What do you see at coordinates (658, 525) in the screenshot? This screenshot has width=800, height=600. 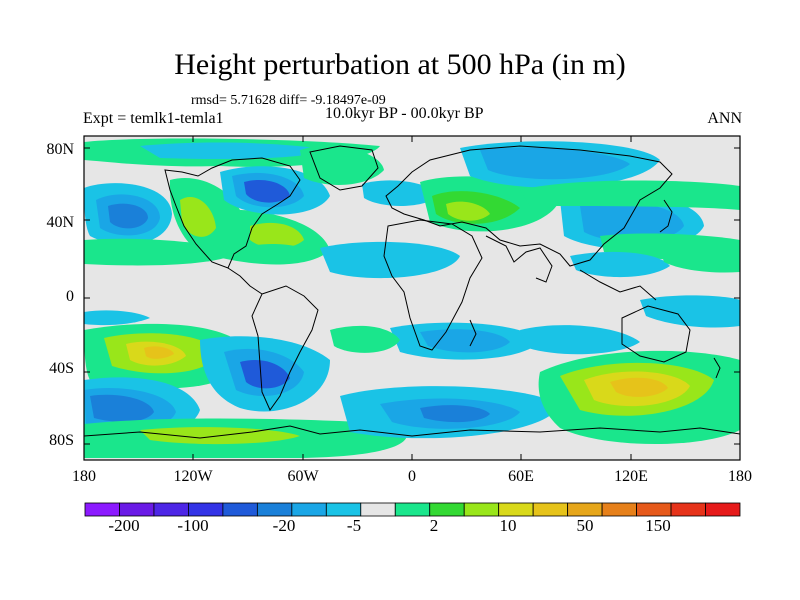 I see `colorbar-label: 150` at bounding box center [658, 525].